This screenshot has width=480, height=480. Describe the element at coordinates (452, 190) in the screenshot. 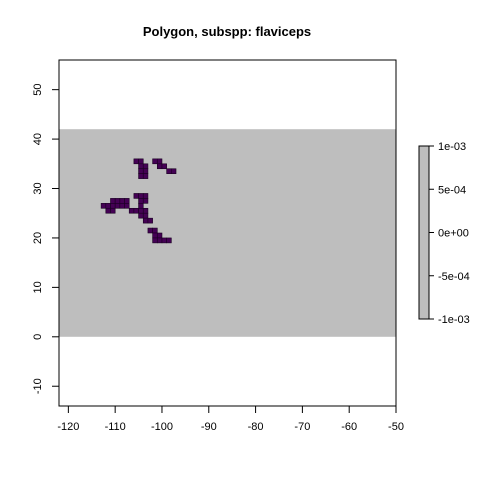

I see `legend-tick-label: 5e-04` at that location.